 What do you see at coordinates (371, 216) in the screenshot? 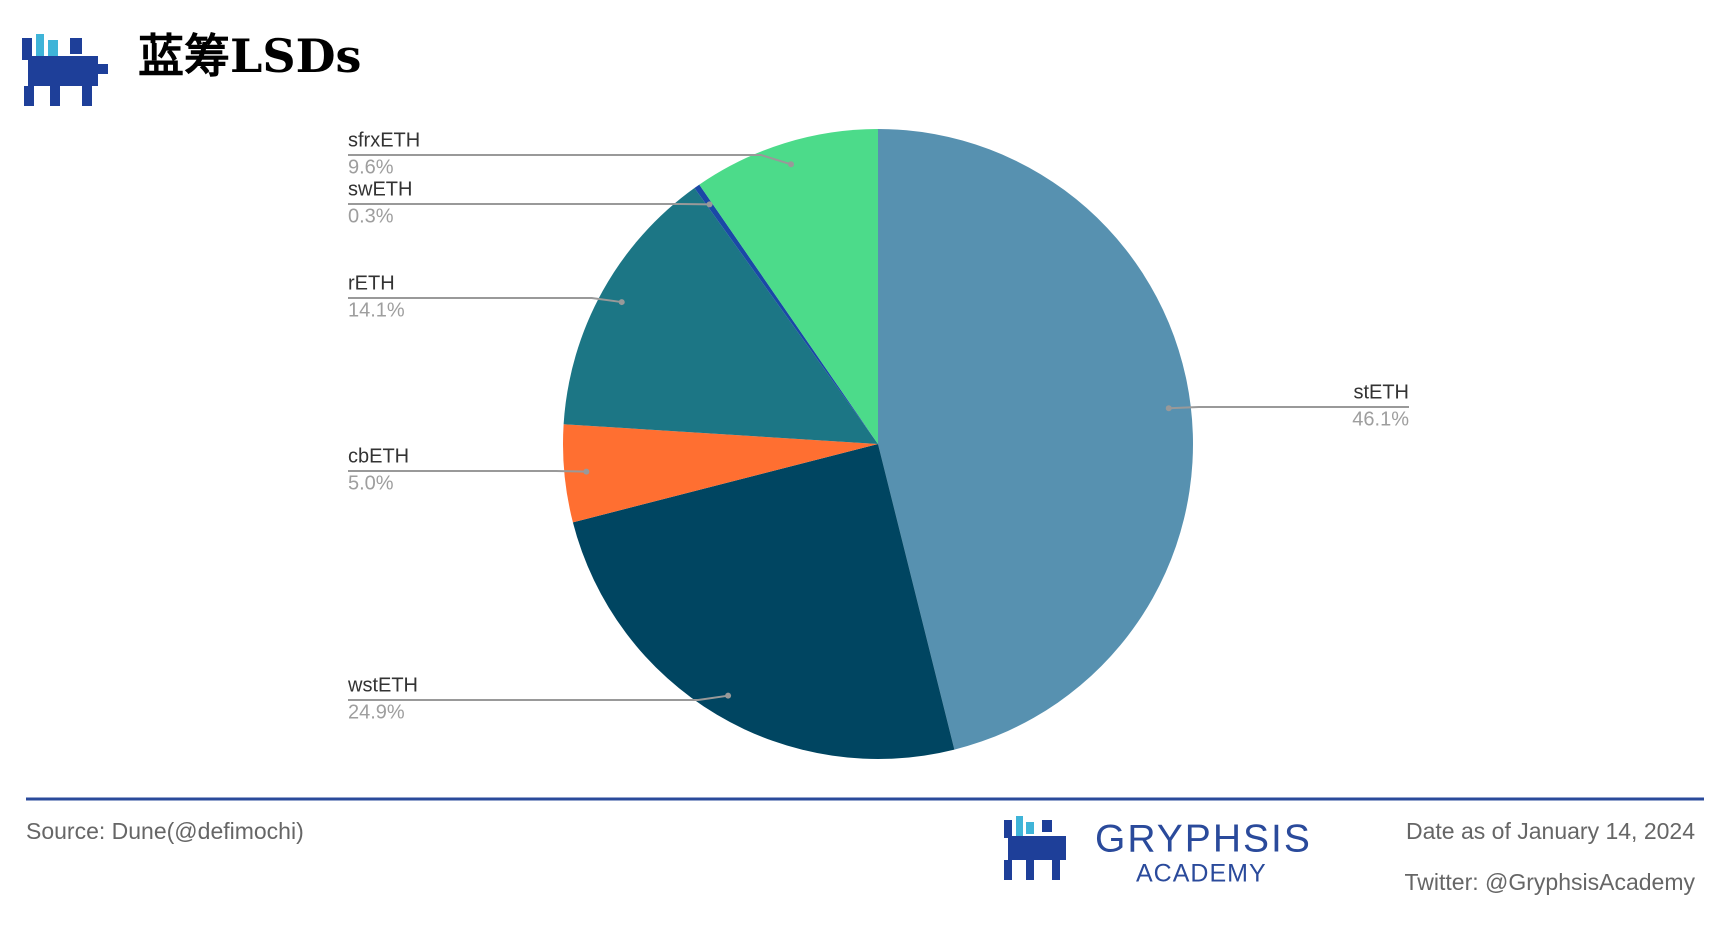
I see `slice-value: 0.3%` at bounding box center [371, 216].